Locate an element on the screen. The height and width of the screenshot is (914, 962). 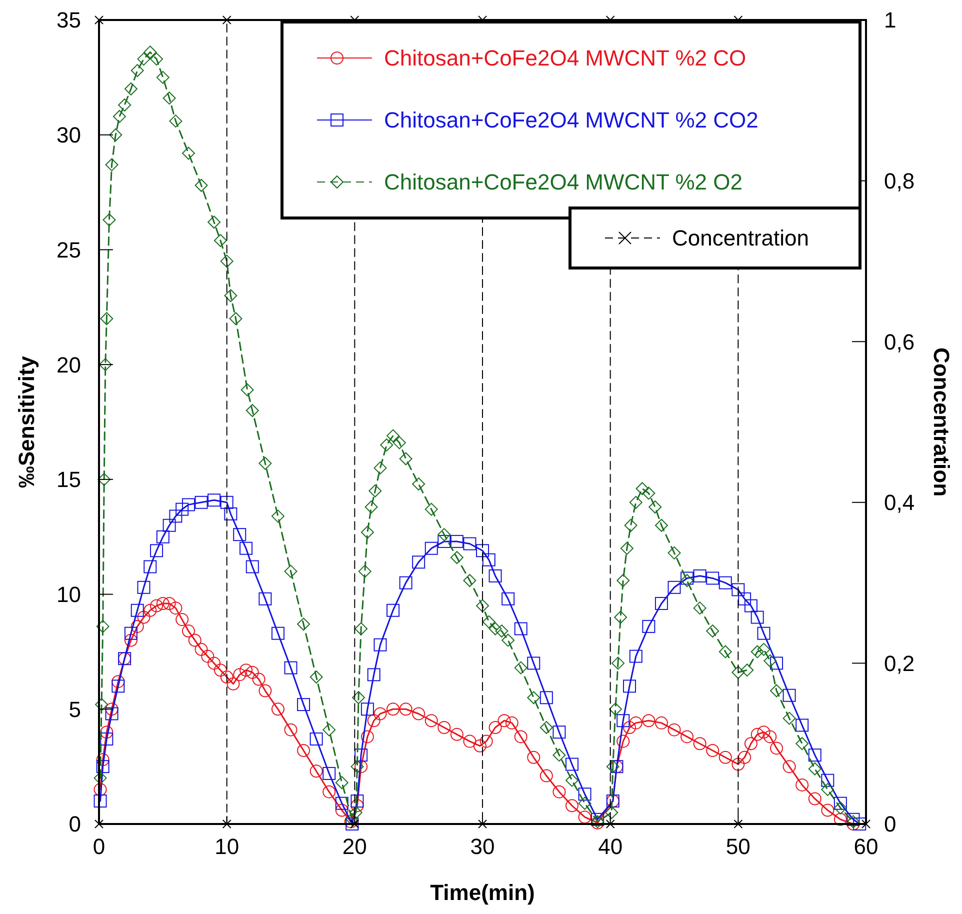
y-tick-label: 5 is located at coordinates (74, 709).